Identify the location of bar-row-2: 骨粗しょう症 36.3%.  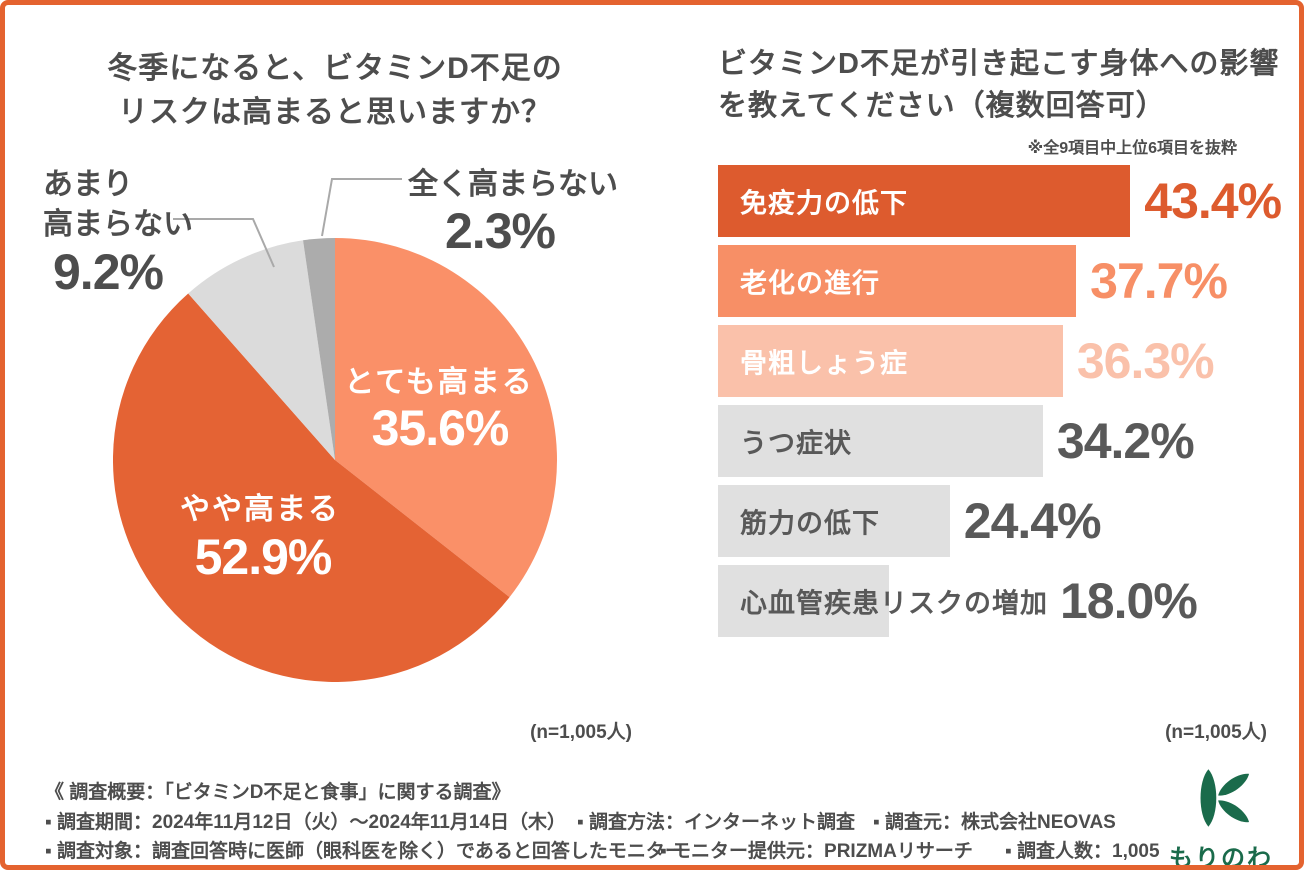
(1000, 361).